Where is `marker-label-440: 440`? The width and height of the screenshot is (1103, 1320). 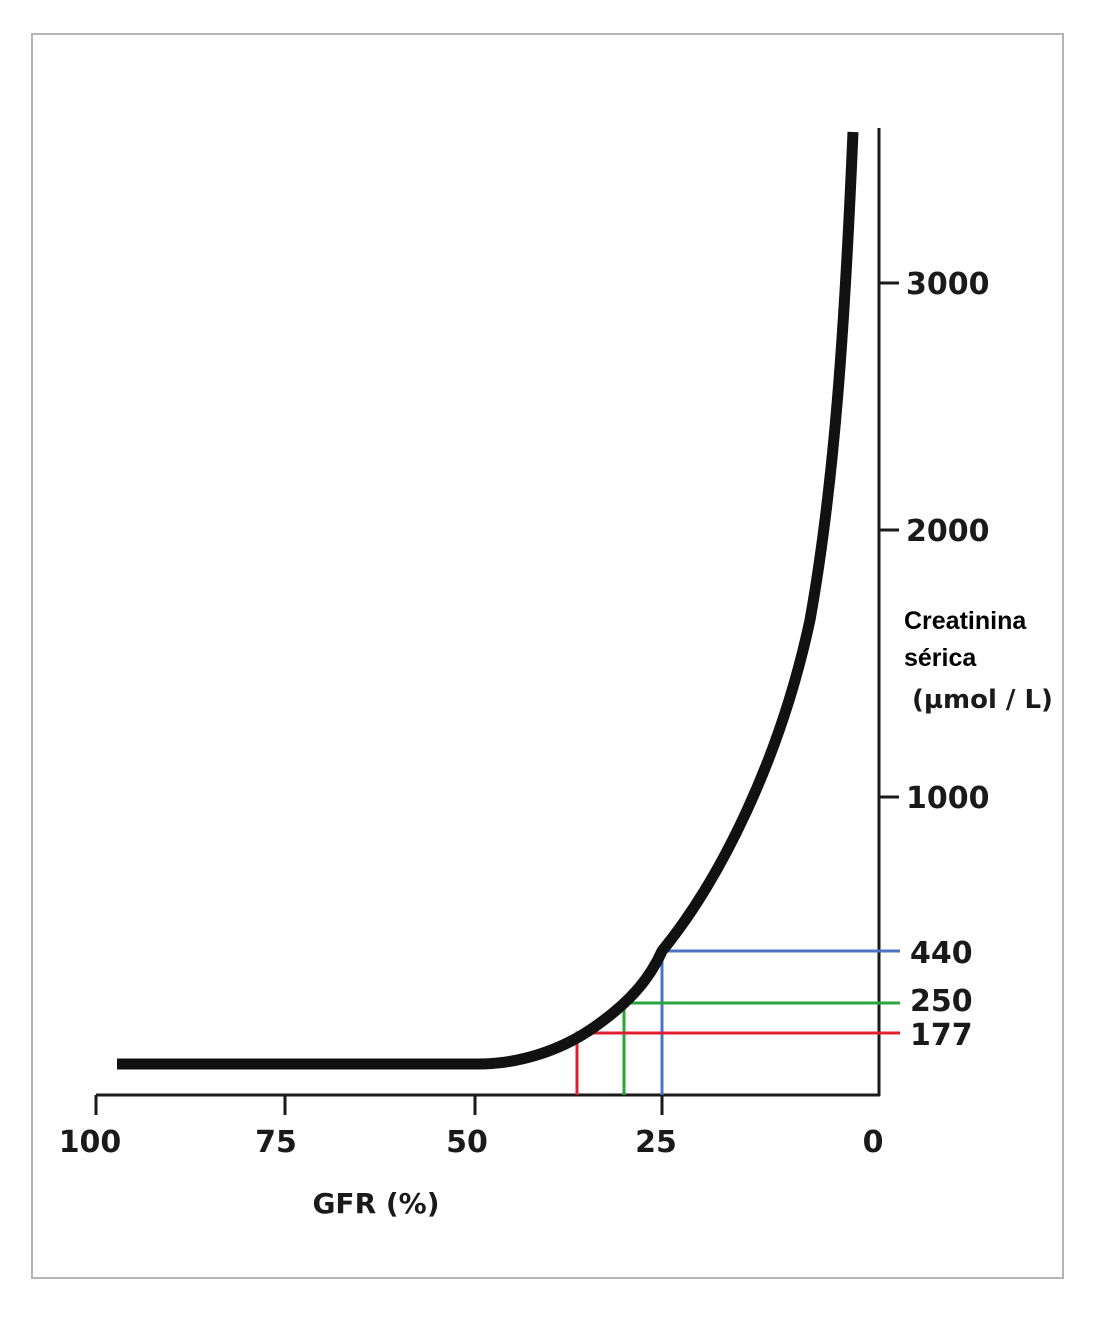
marker-label-440: 440 is located at coordinates (941, 953).